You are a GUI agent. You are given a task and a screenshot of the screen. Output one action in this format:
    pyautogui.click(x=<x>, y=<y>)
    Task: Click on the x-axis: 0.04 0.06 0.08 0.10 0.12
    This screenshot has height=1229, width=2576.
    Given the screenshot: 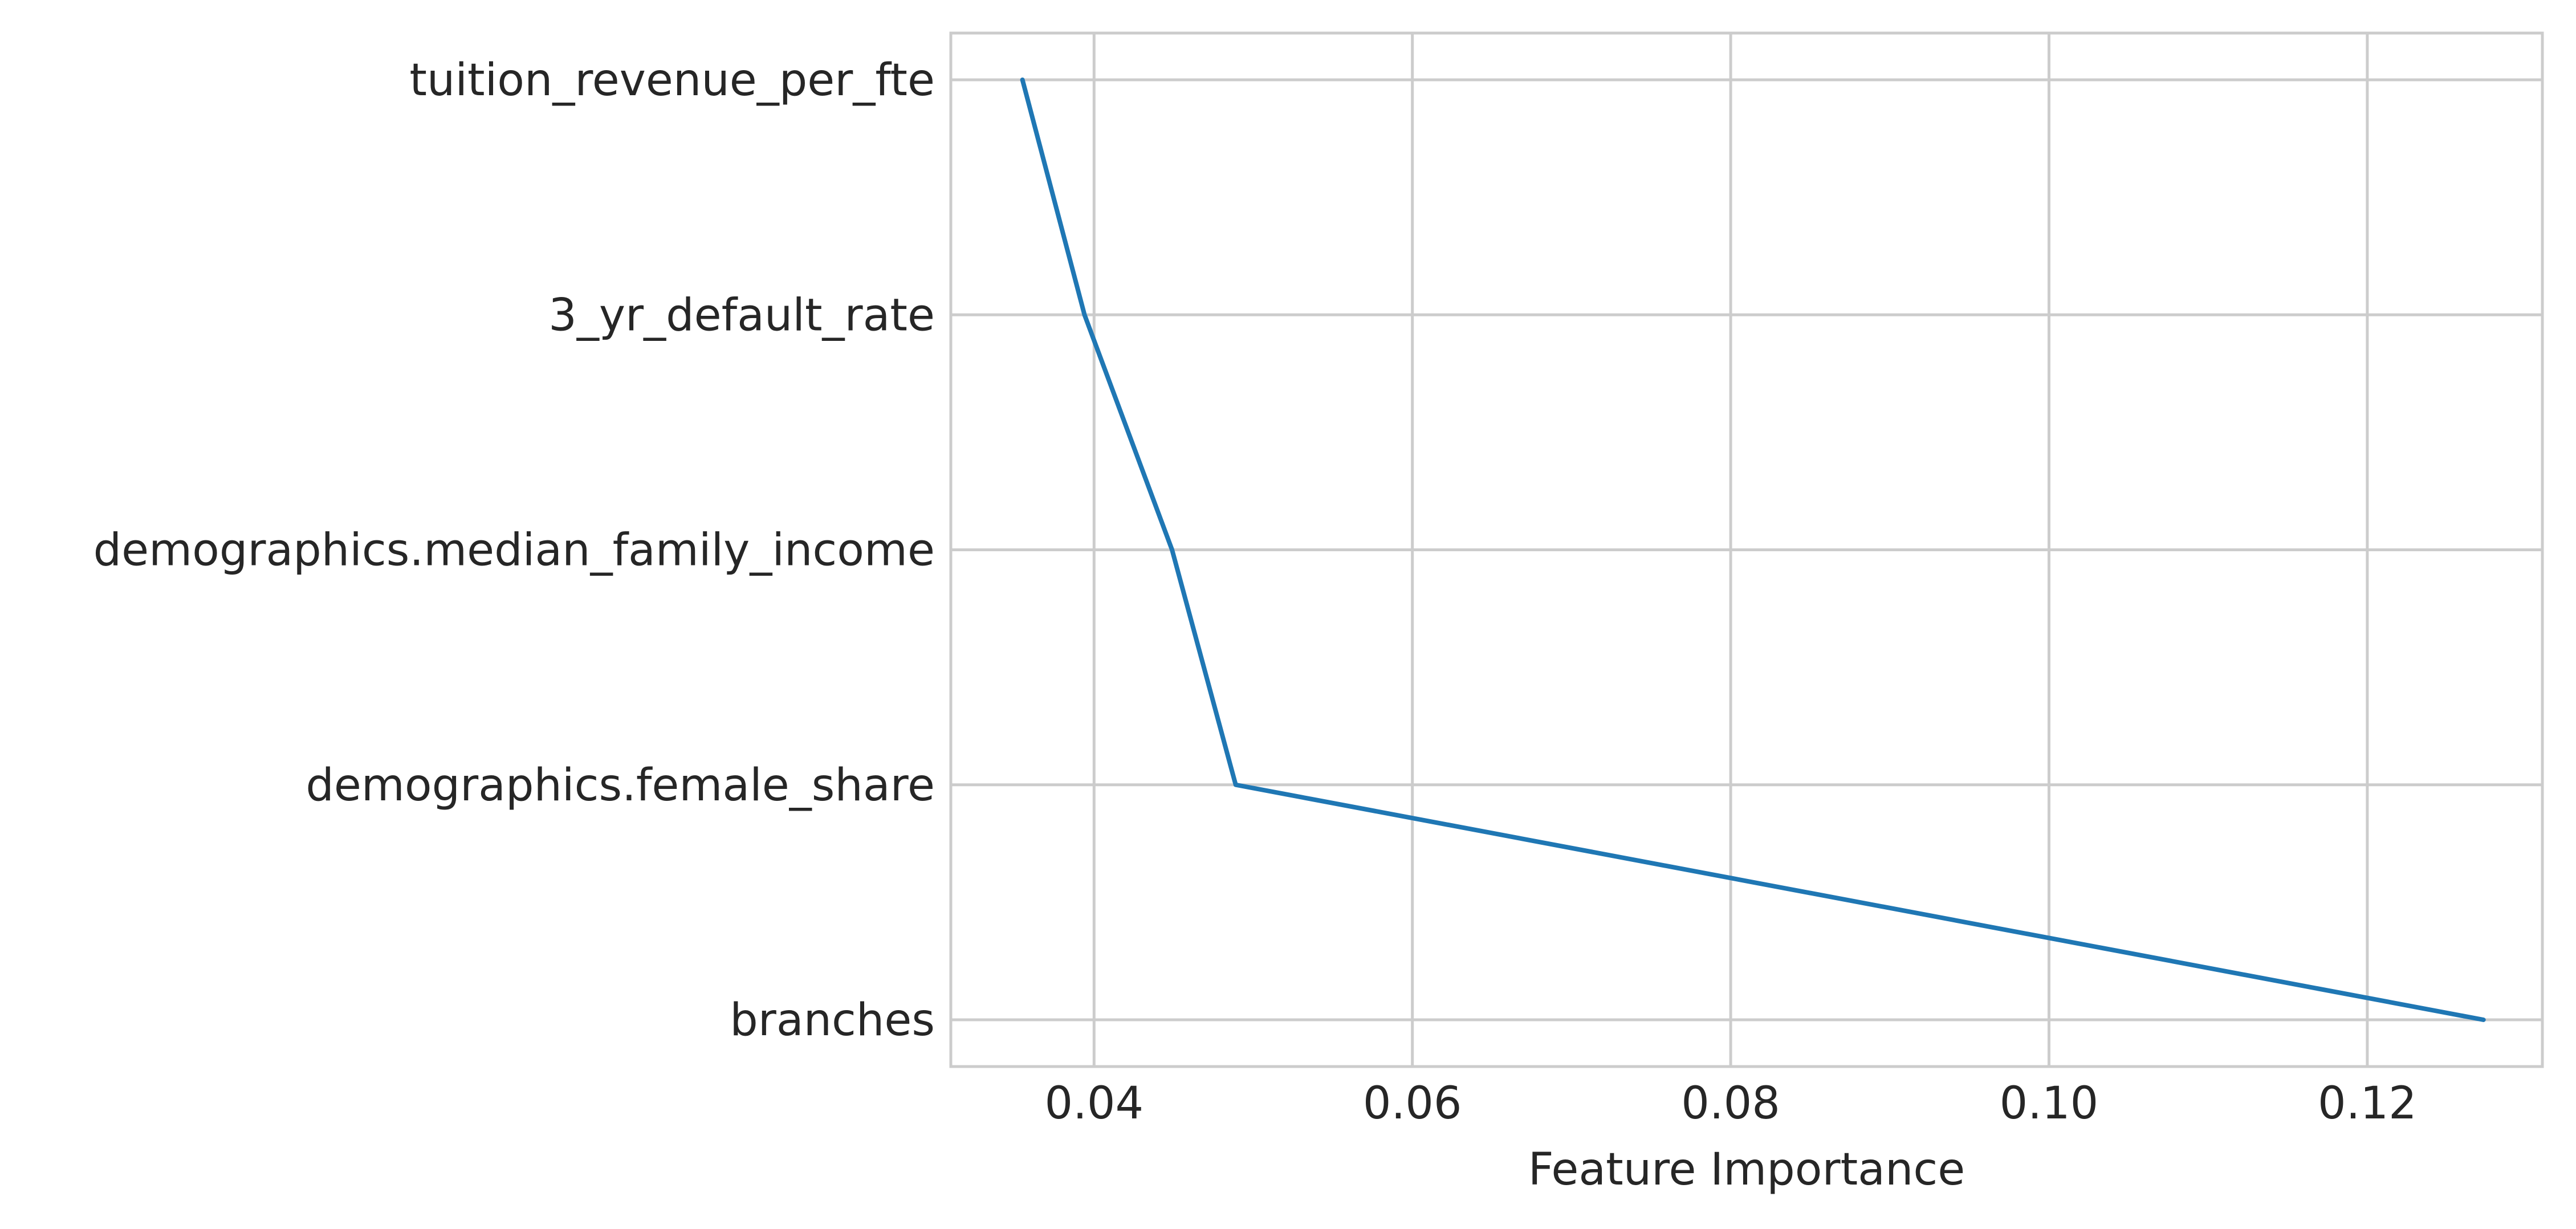 What is the action you would take?
    pyautogui.click(x=1730, y=1103)
    